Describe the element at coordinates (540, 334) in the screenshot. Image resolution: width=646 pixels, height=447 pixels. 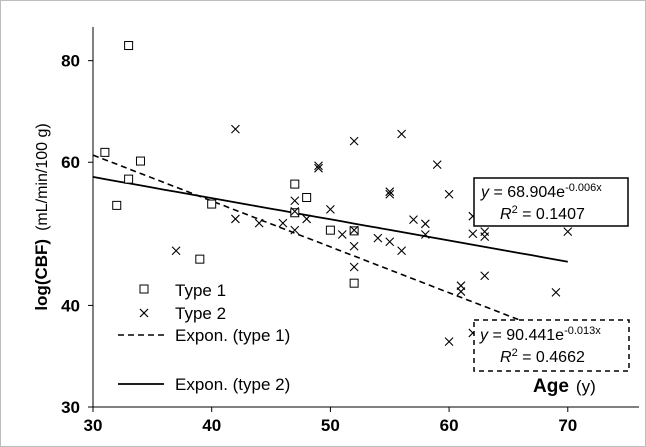
I see `equation-type1: y = 90.441e-0.013x` at that location.